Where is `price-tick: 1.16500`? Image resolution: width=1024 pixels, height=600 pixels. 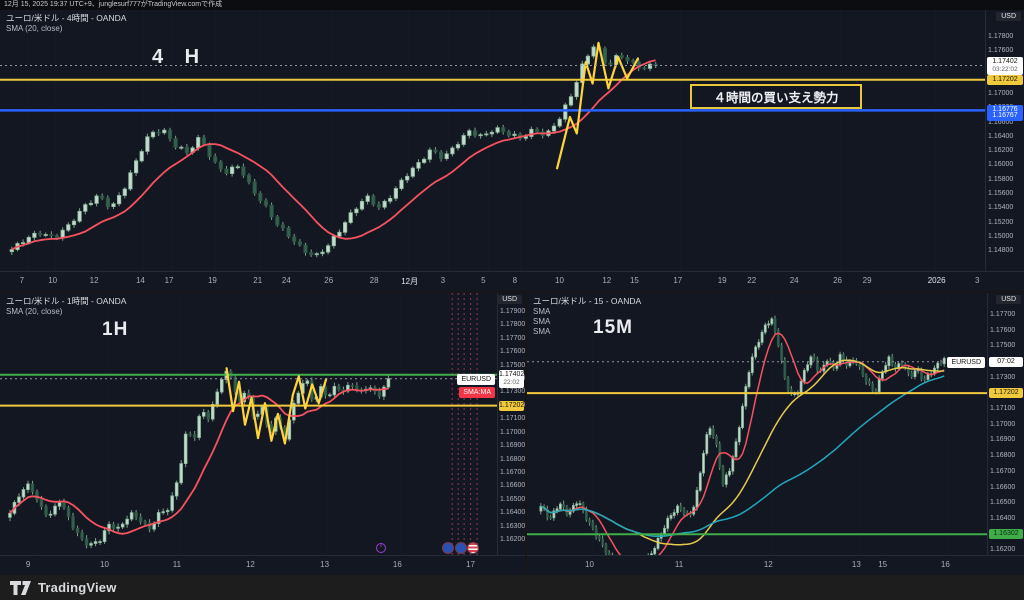
price-tick: 1.16500 is located at coordinates (512, 499).